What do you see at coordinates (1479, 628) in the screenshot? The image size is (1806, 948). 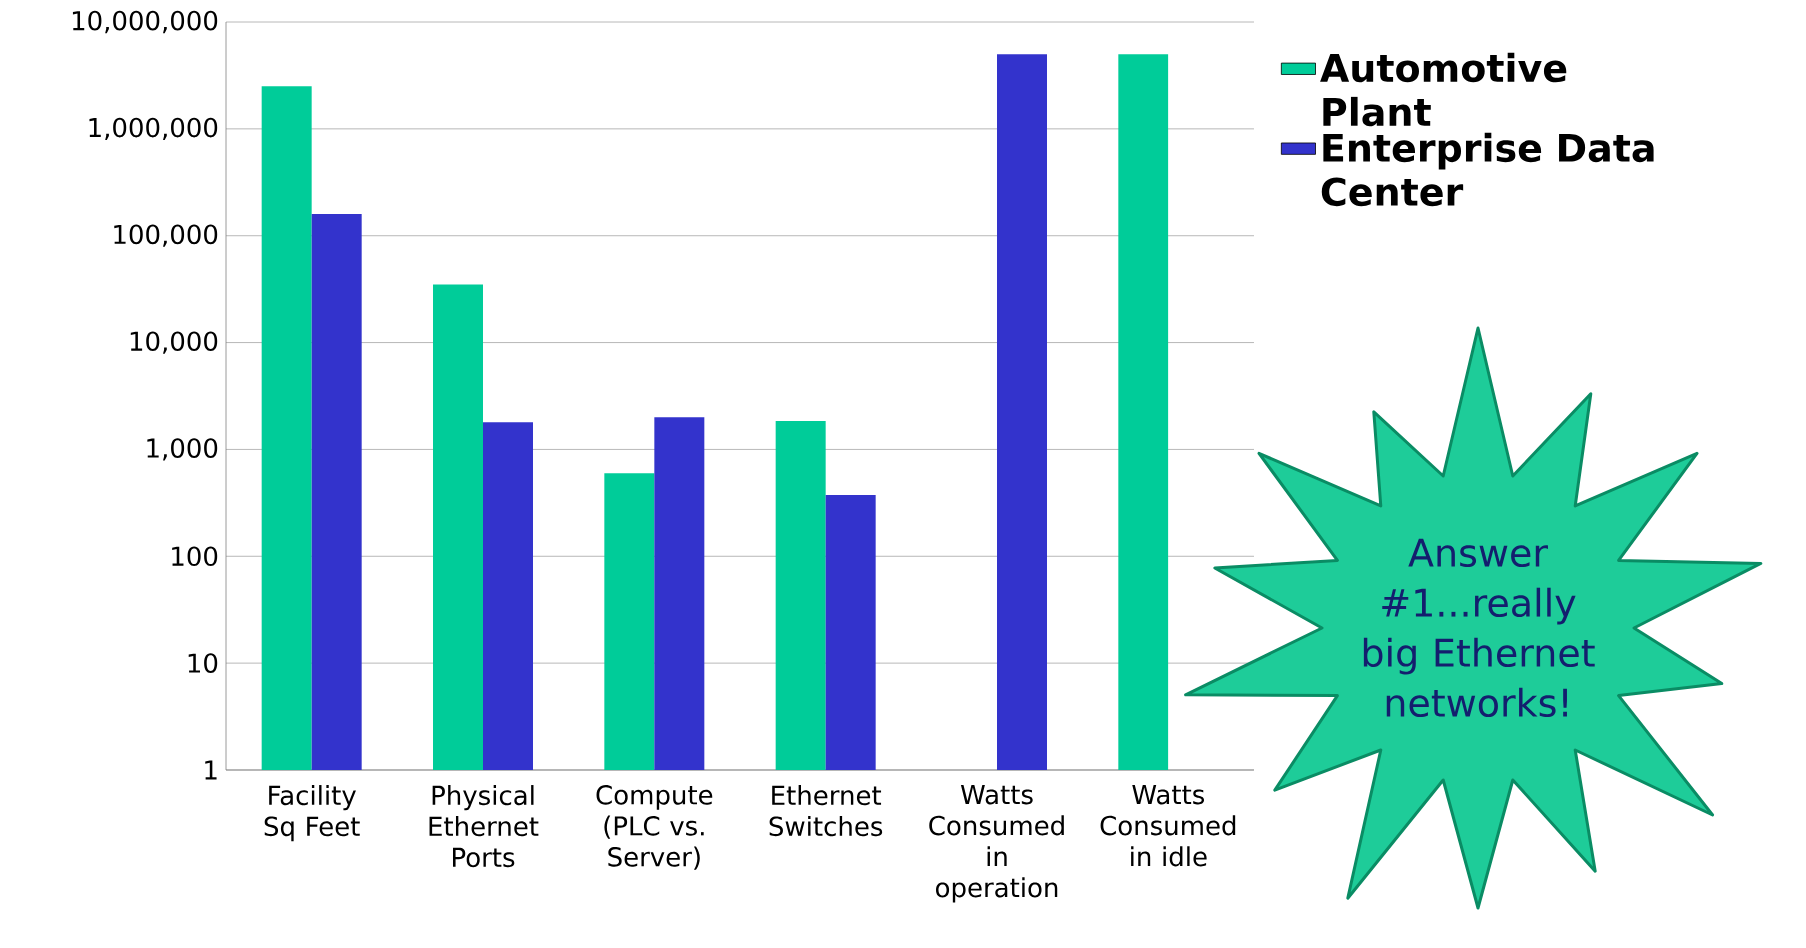 I see `text: Answer #1...really big Ethernet networks!` at bounding box center [1479, 628].